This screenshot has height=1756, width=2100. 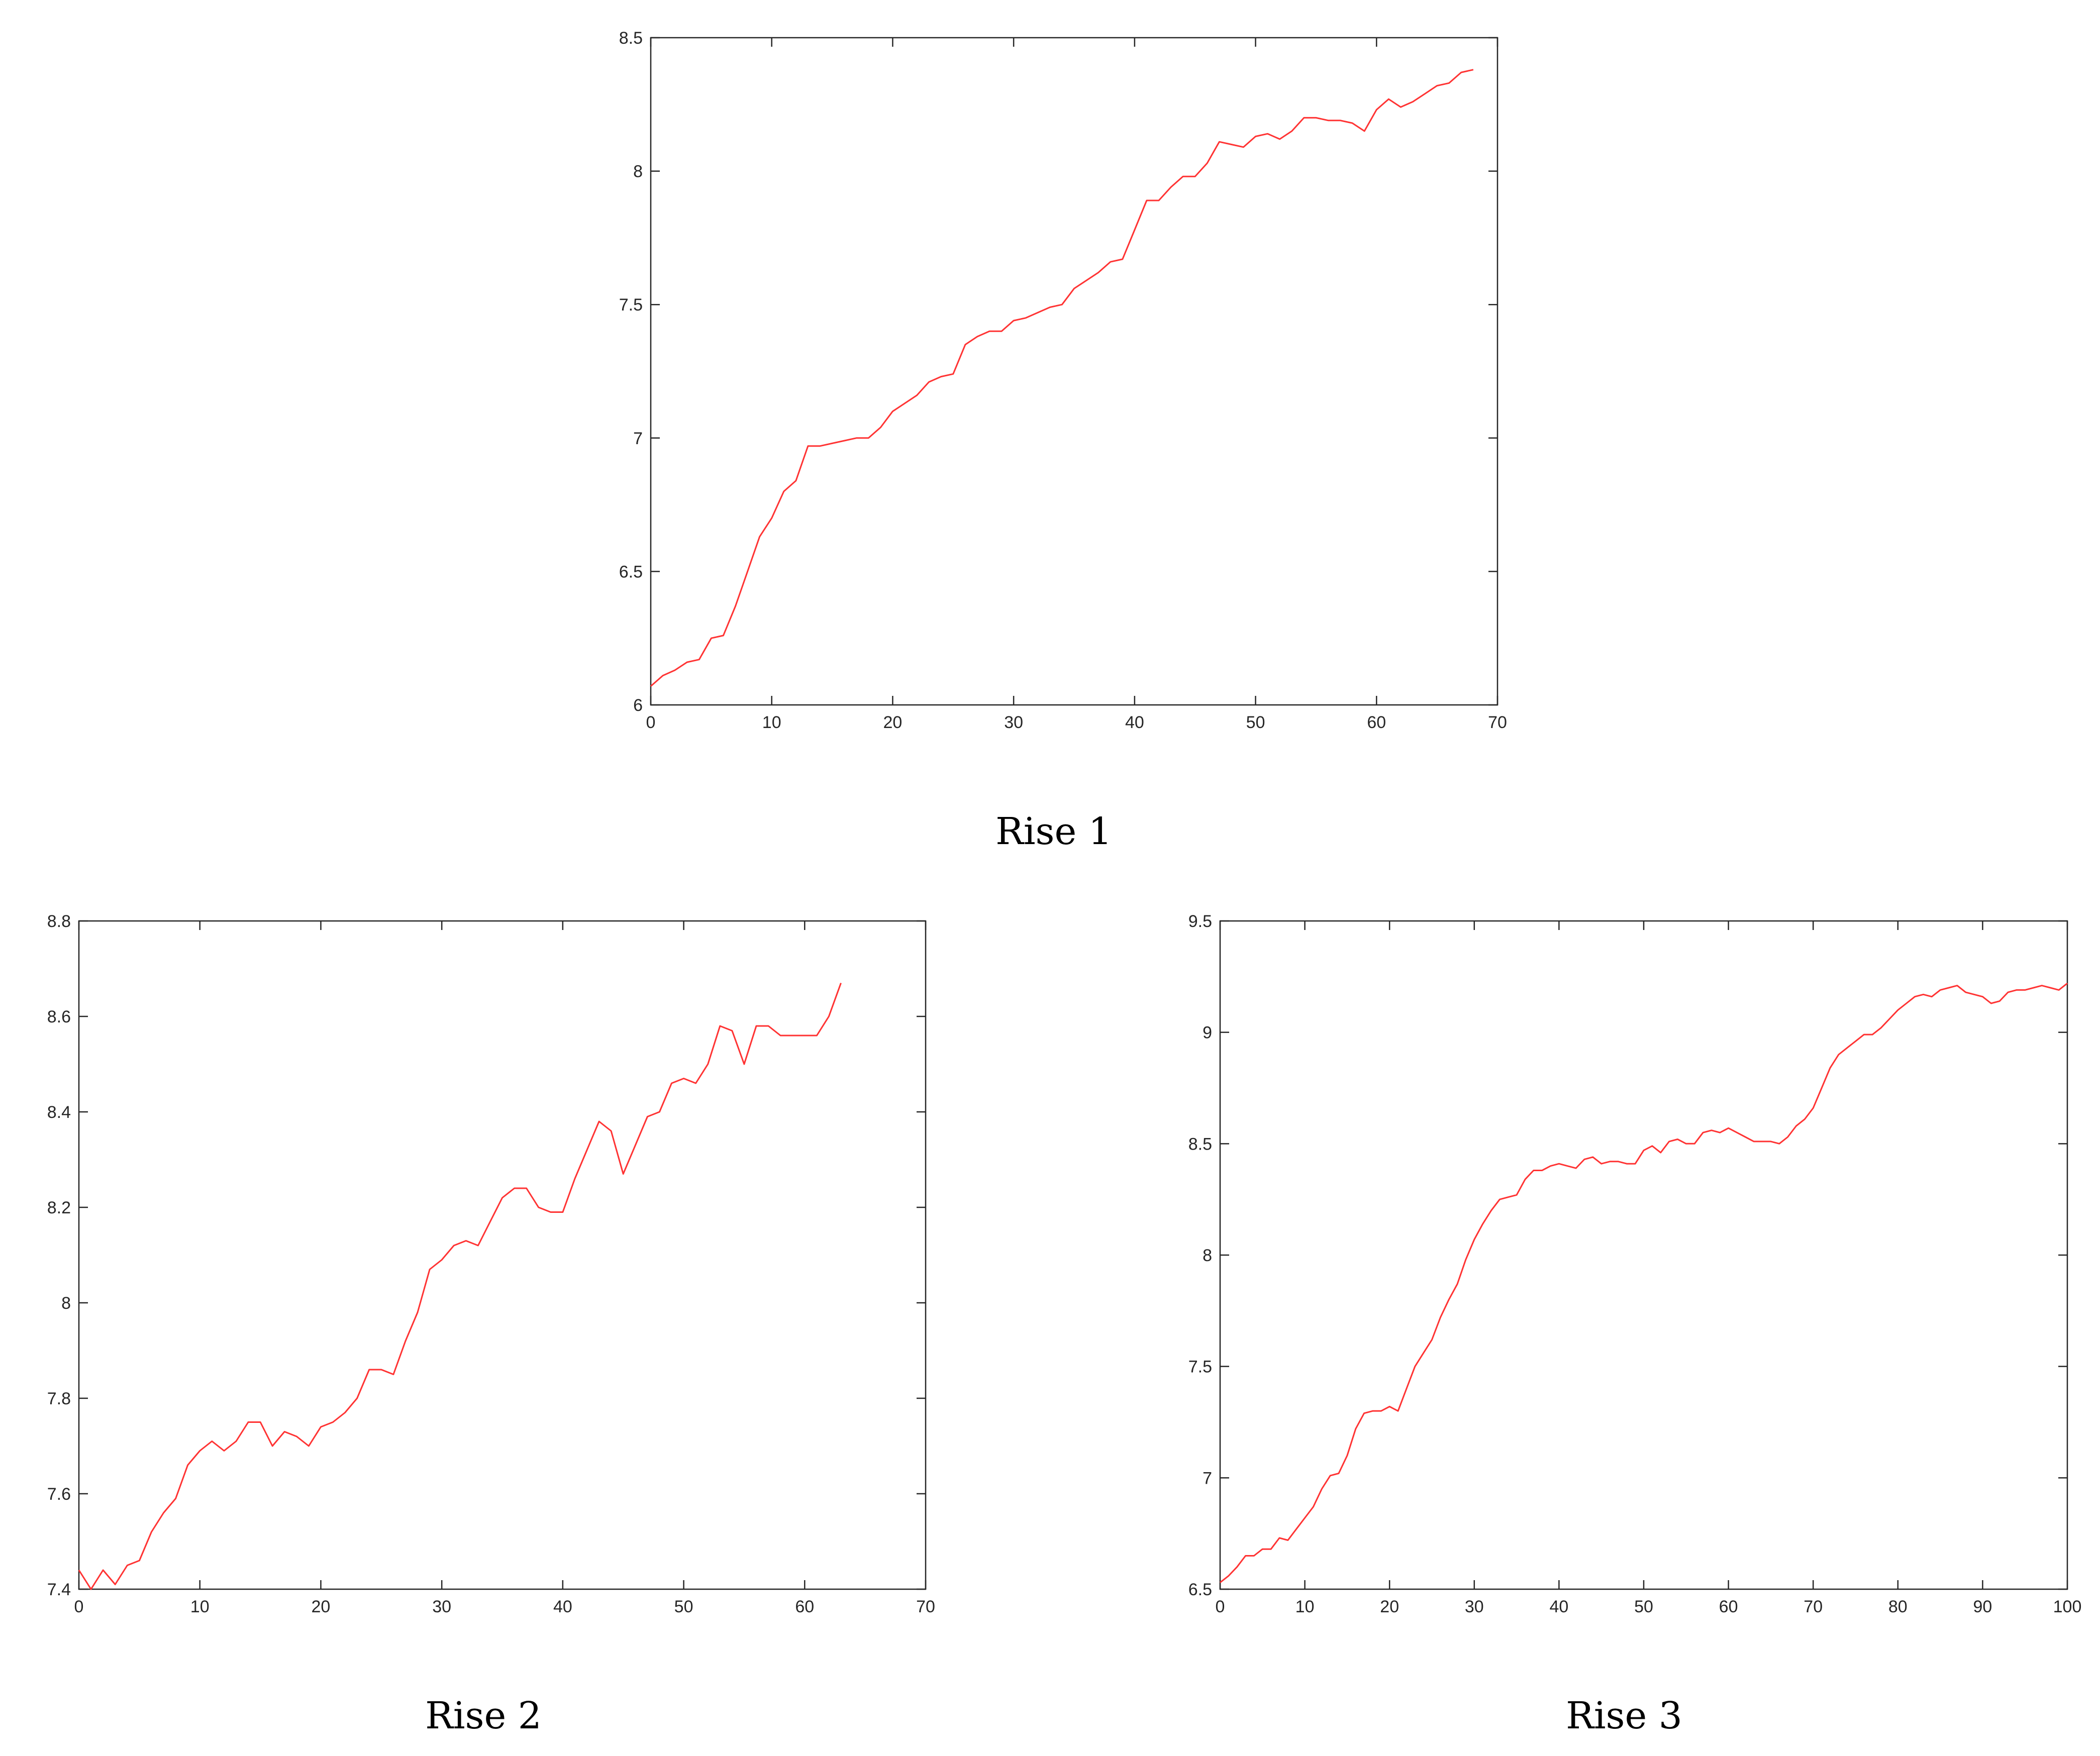 What do you see at coordinates (59, 1589) in the screenshot?
I see `y-tick-label: 7.4` at bounding box center [59, 1589].